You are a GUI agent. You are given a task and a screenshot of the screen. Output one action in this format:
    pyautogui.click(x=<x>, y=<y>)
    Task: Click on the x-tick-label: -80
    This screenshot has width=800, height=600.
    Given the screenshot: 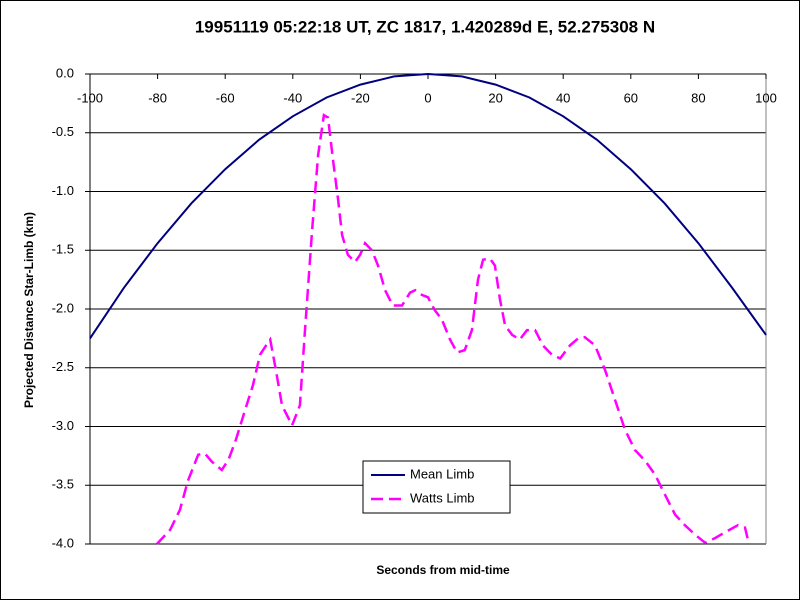 What is the action you would take?
    pyautogui.click(x=157, y=97)
    